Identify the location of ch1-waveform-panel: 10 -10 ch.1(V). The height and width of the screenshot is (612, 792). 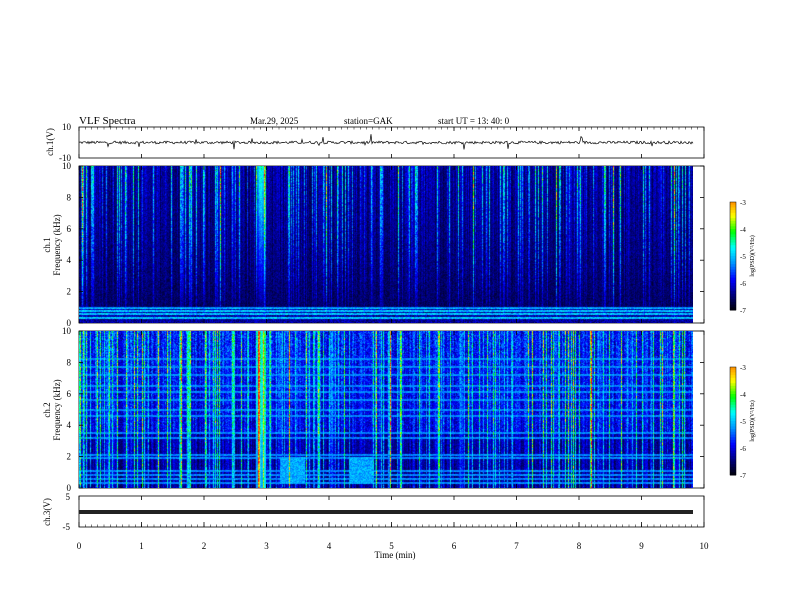
(375, 142).